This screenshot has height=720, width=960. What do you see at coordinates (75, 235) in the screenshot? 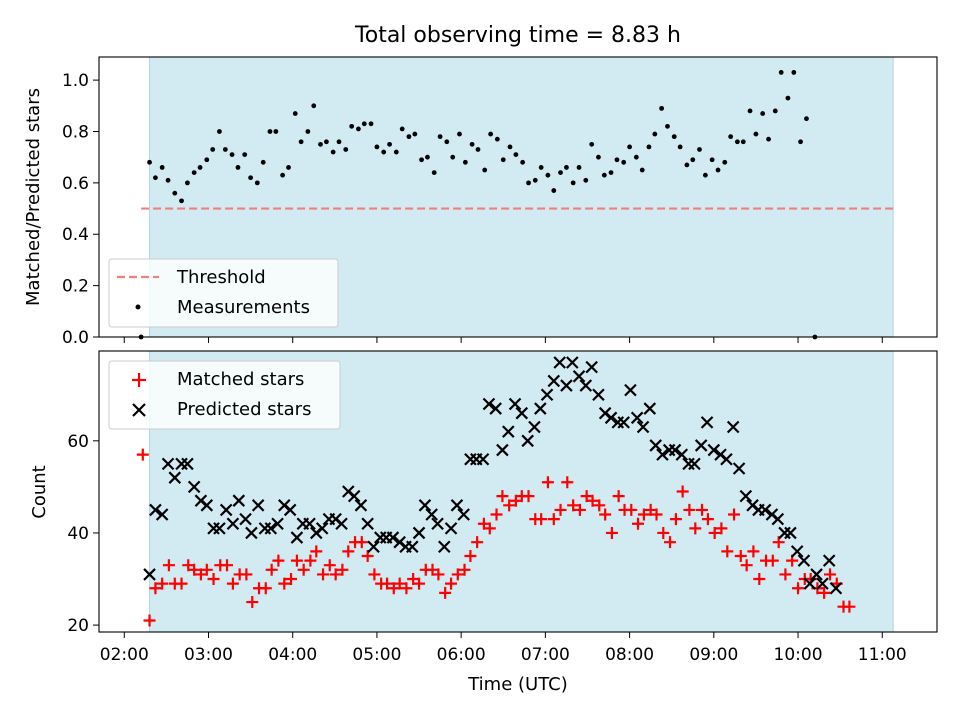
I see `top-y-tick-label: 0.4` at bounding box center [75, 235].